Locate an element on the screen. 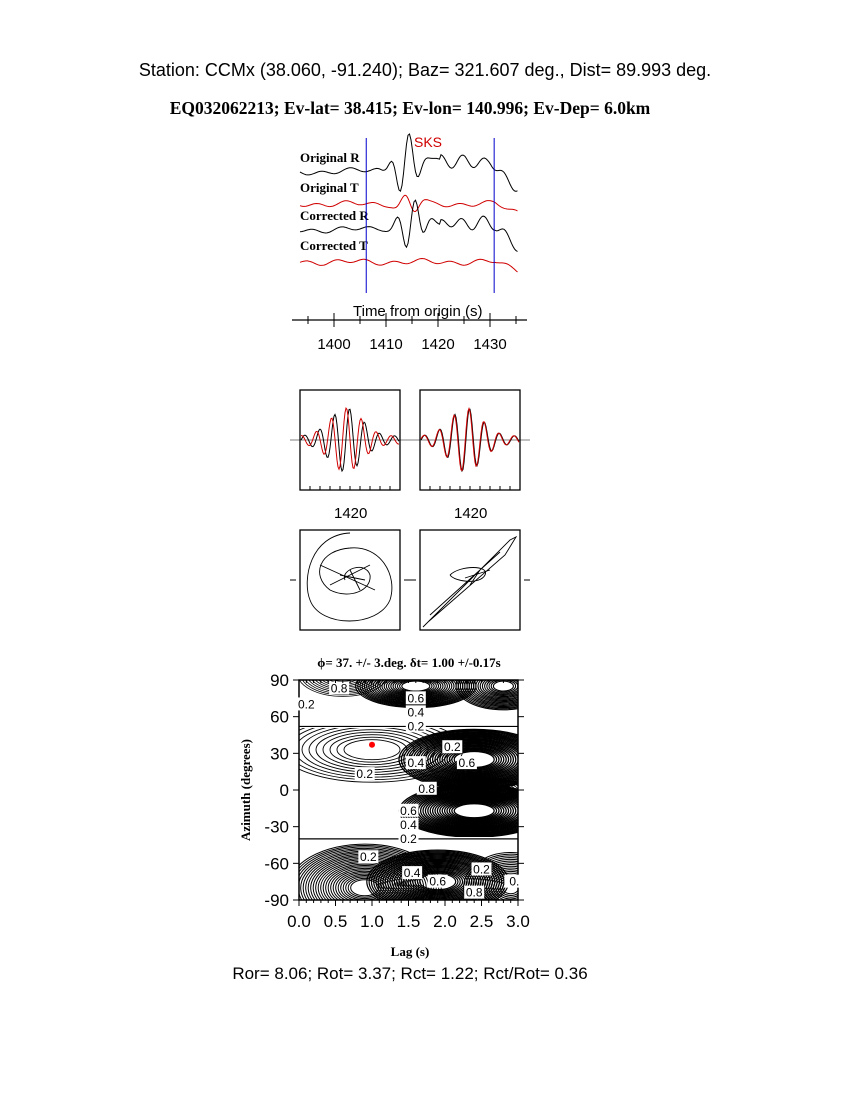  time-axis-label: Time from origin (s) is located at coordinates (417, 311).